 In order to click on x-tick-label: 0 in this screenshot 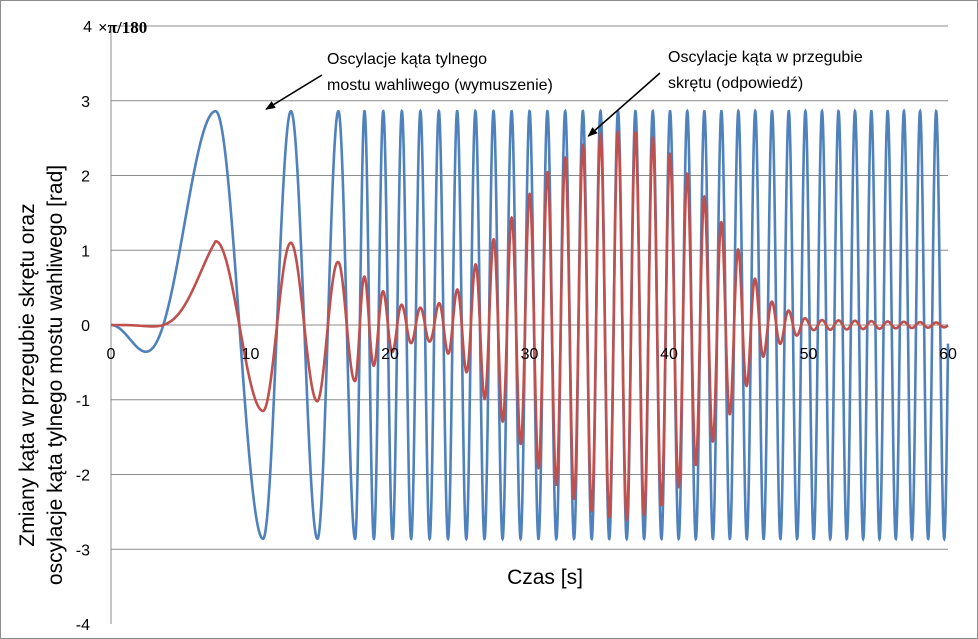, I will do `click(111, 354)`.